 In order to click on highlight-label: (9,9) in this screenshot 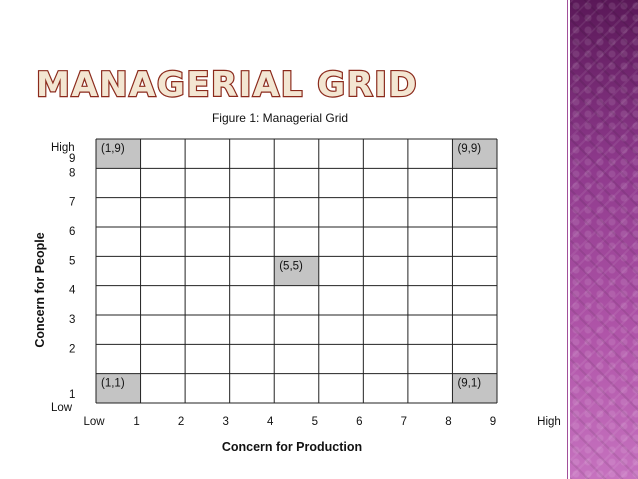, I will do `click(469, 149)`.